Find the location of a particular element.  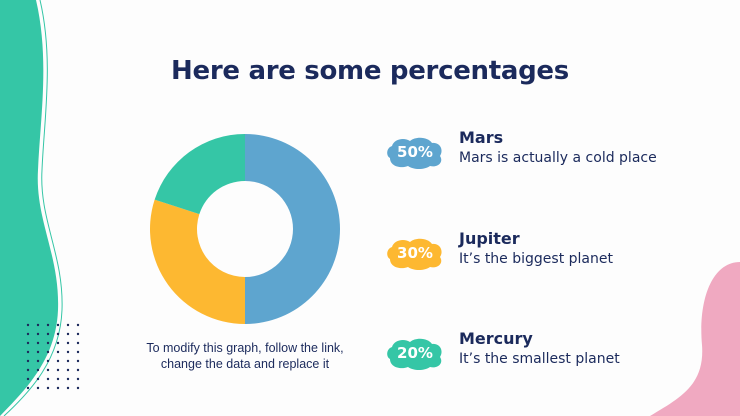

legend-item-mercury: 20% Mercury It’s the smallest planet is located at coordinates (554, 354).